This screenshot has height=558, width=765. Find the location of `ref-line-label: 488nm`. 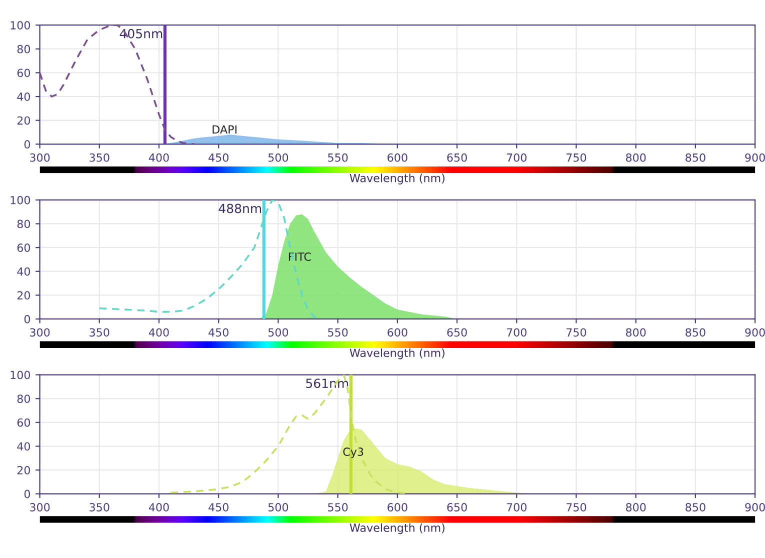

ref-line-label: 488nm is located at coordinates (240, 209).